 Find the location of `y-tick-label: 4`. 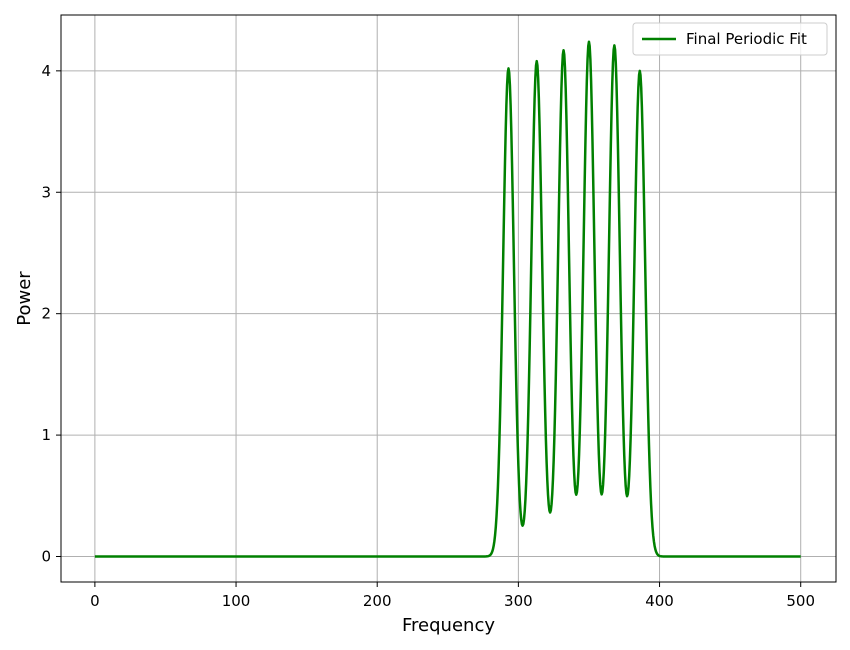

y-tick-label: 4 is located at coordinates (46, 71).